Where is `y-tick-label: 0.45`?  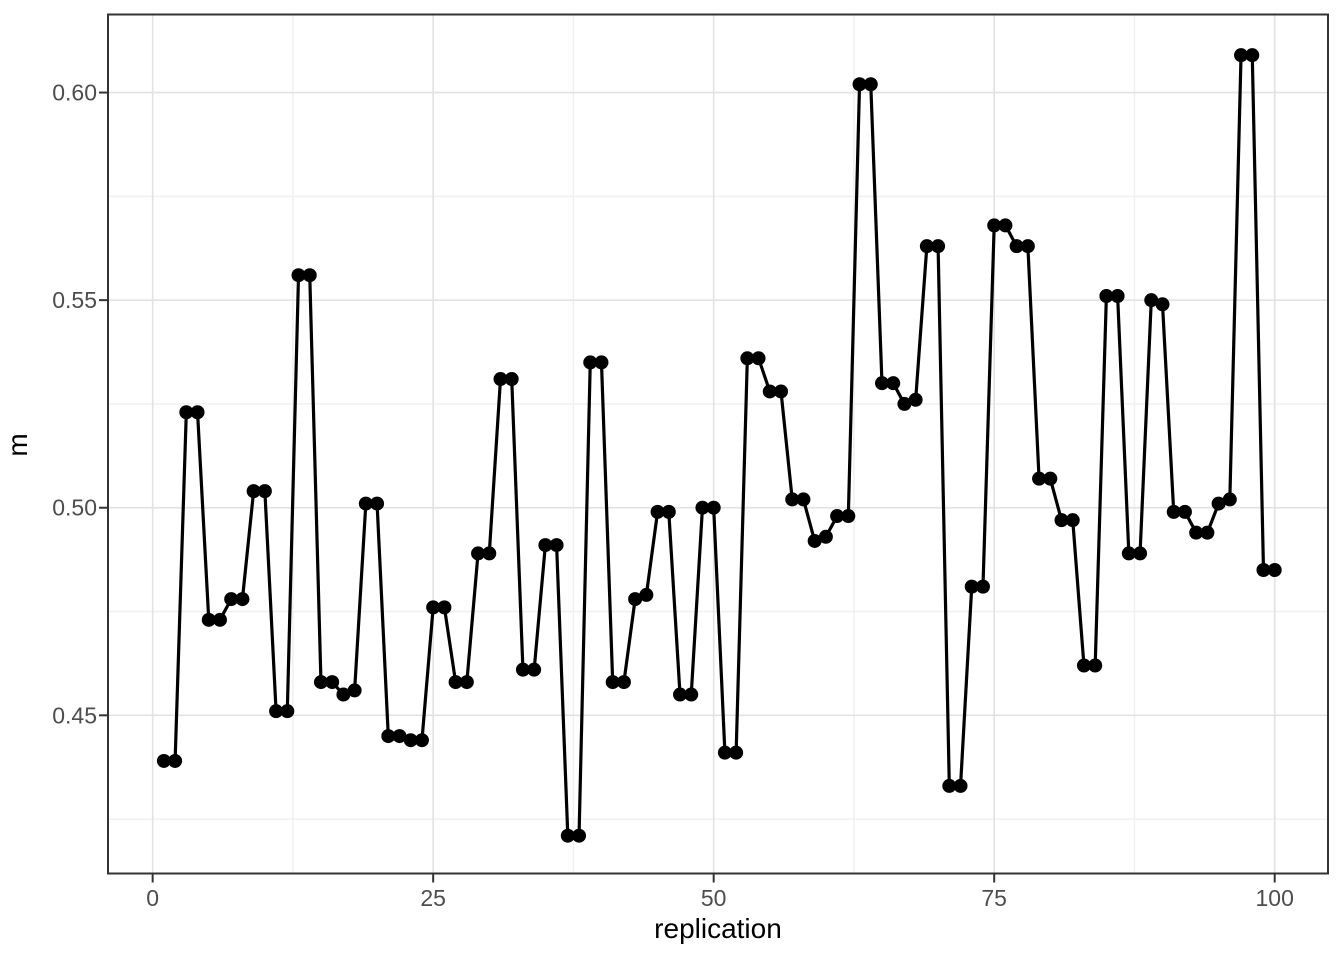
y-tick-label: 0.45 is located at coordinates (74, 715).